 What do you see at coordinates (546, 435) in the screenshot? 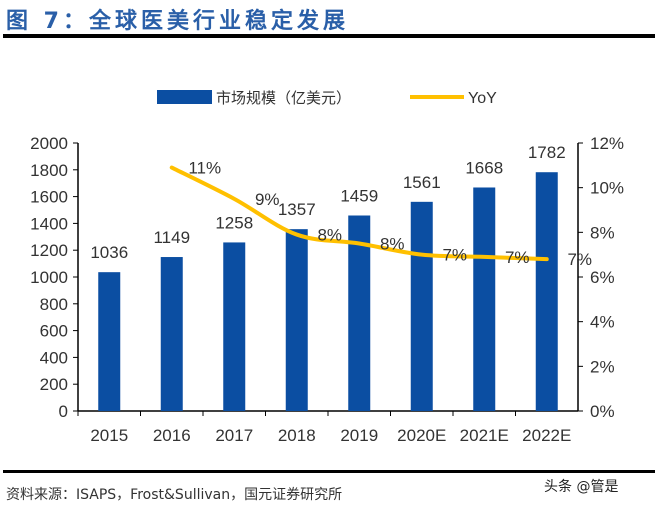
I see `x-tick-label: 2022E` at bounding box center [546, 435].